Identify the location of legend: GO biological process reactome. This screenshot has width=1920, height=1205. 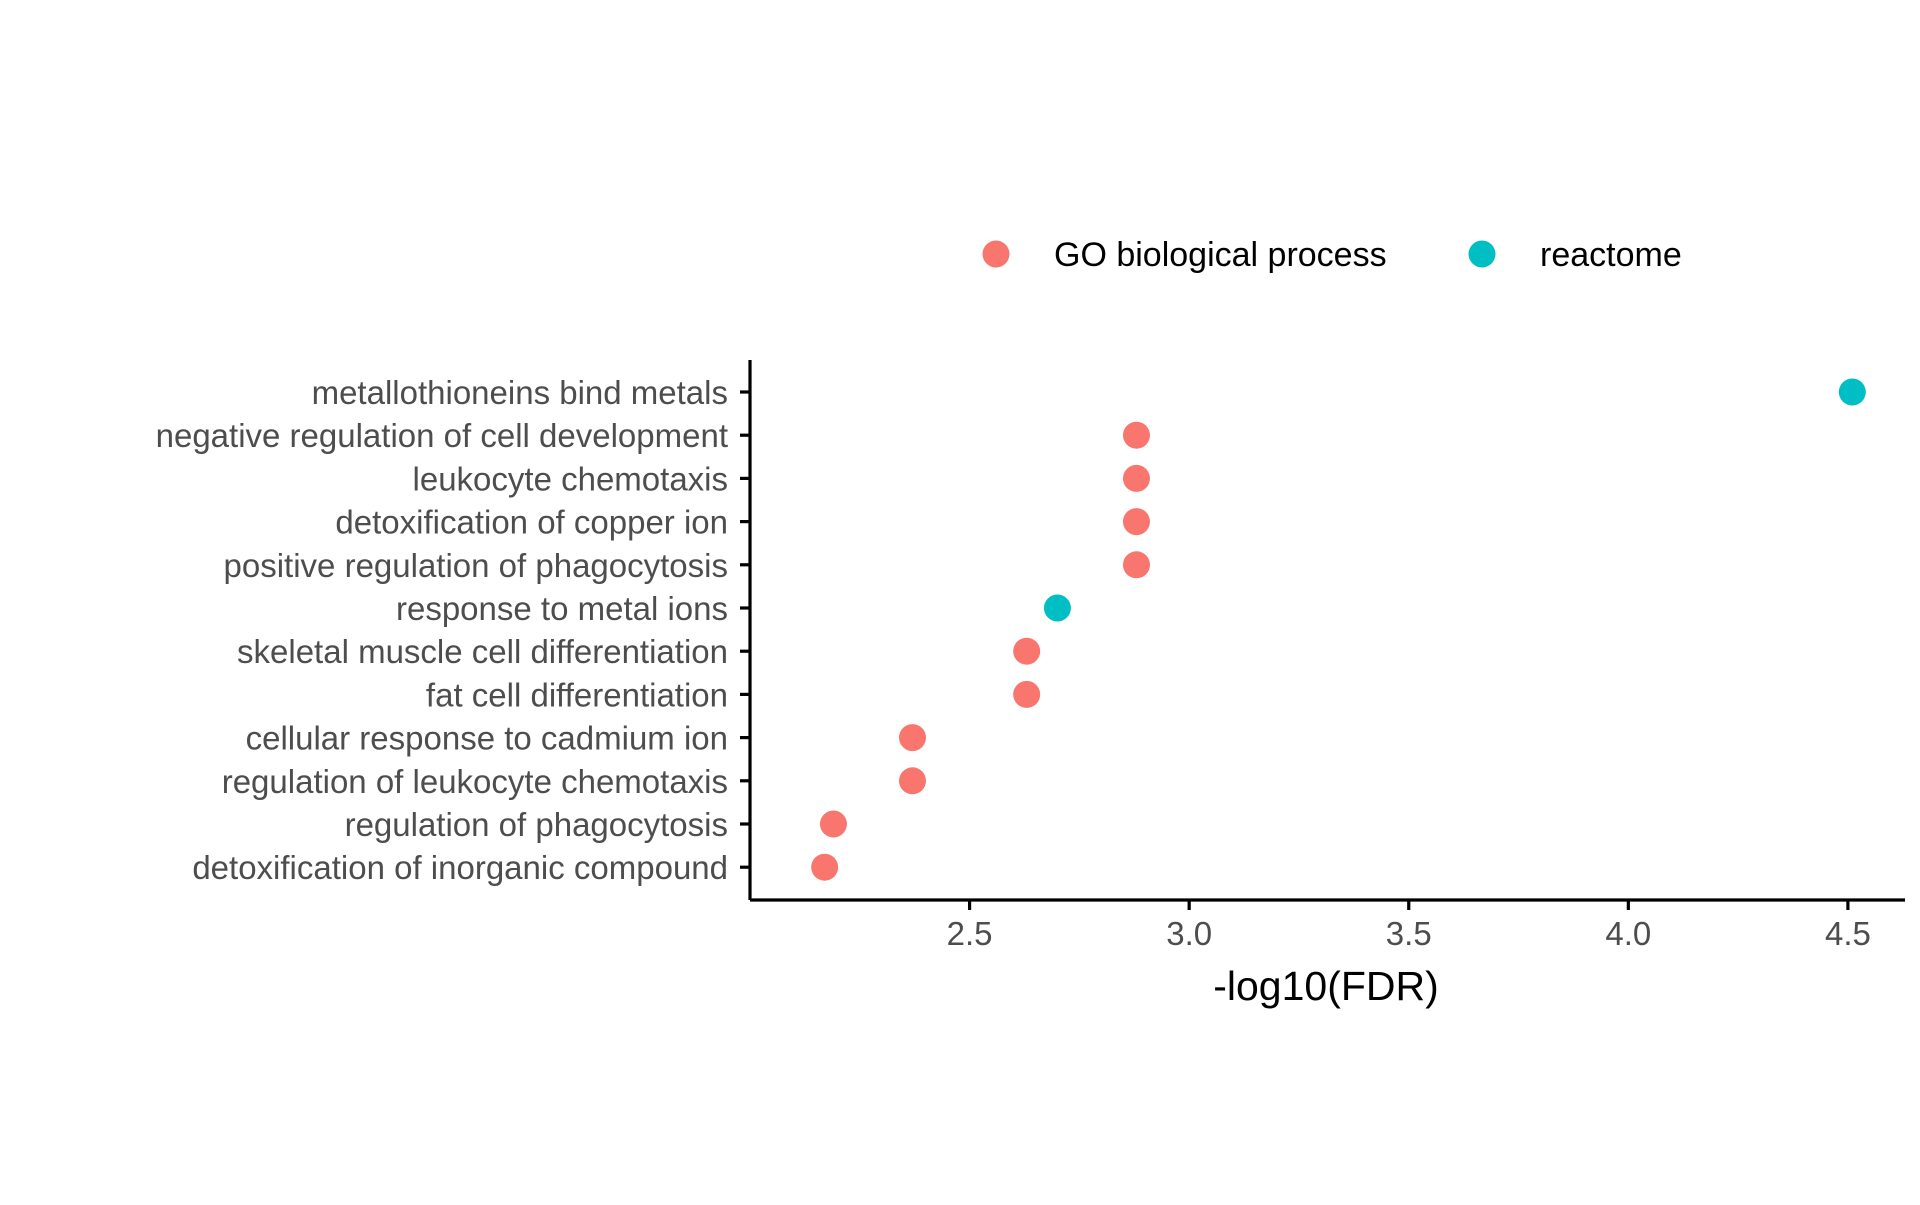
(1332, 255).